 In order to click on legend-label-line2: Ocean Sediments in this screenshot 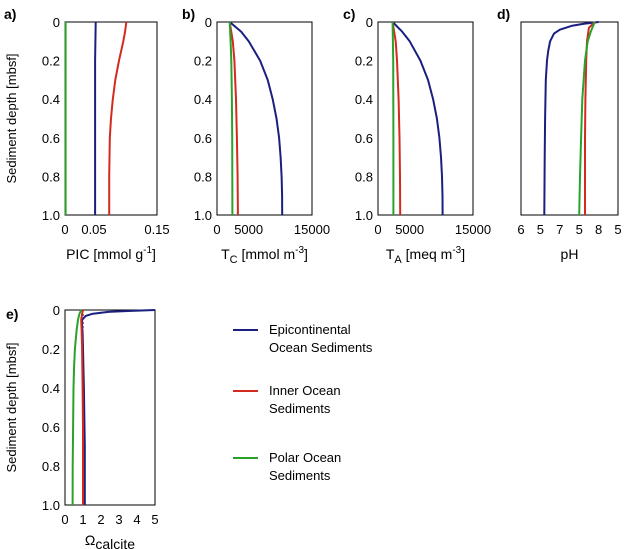, I will do `click(321, 347)`.